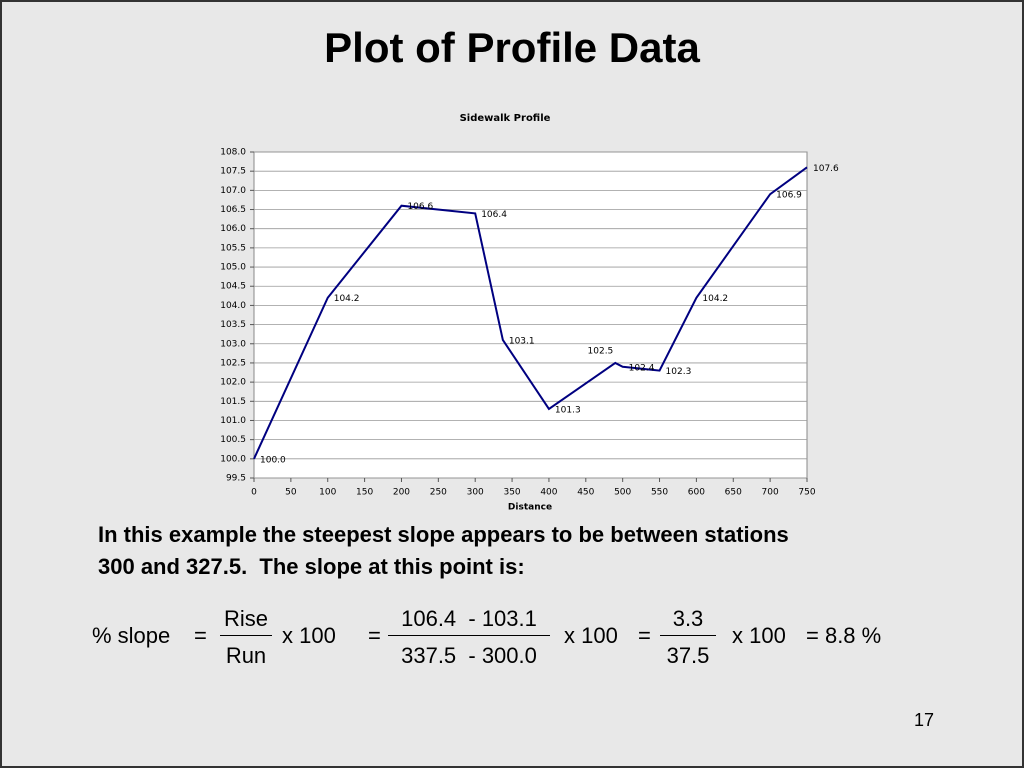  I want to click on y-tick-label: 102.0, so click(233, 383).